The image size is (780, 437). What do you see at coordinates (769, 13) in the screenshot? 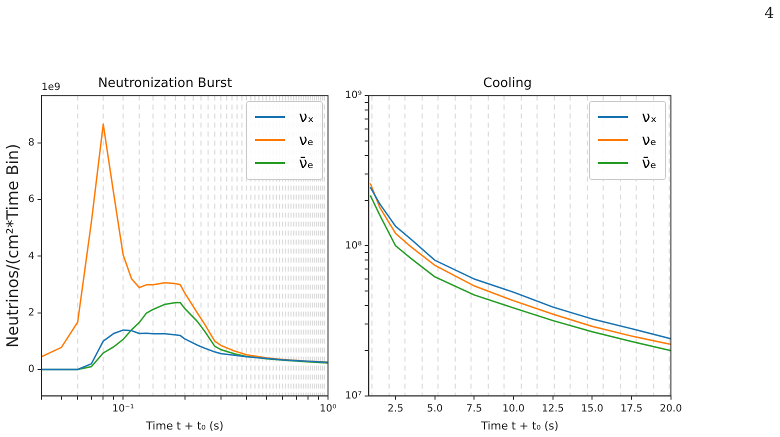
I see `text: 4` at bounding box center [769, 13].